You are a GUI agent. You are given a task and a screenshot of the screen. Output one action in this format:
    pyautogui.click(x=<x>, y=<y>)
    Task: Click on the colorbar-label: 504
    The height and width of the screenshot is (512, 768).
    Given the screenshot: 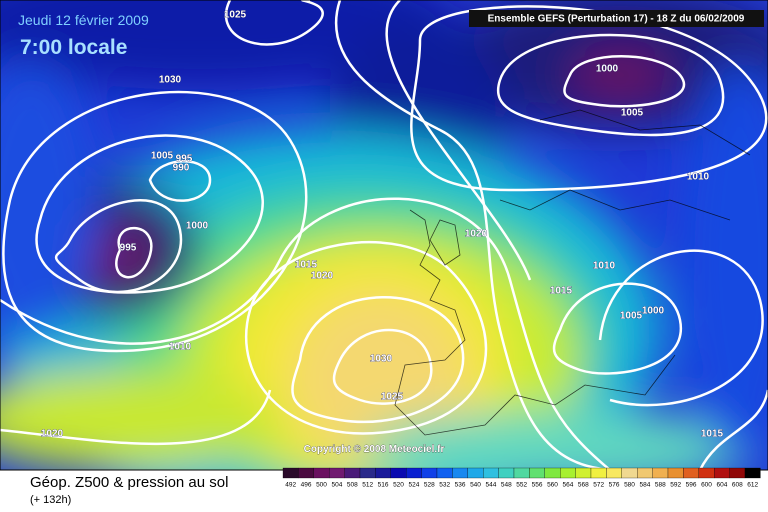 What is the action you would take?
    pyautogui.click(x=336, y=485)
    